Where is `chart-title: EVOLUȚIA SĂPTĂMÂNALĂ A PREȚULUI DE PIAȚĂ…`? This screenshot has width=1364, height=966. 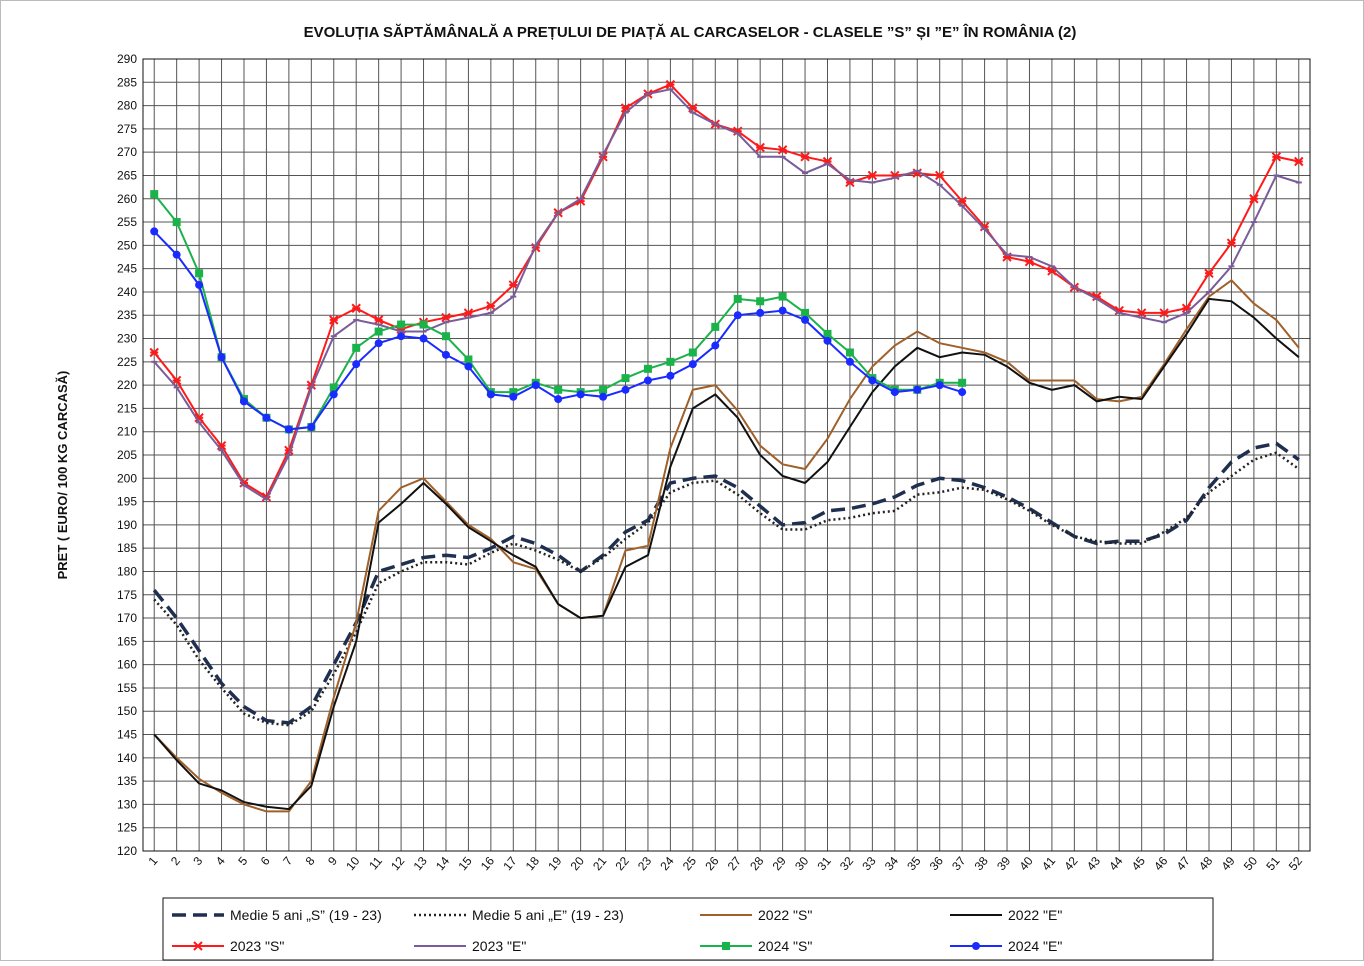
chart-title: EVOLUȚIA SĂPTĂMÂNALĂ A PREȚULUI DE PIAȚĂ… is located at coordinates (690, 32).